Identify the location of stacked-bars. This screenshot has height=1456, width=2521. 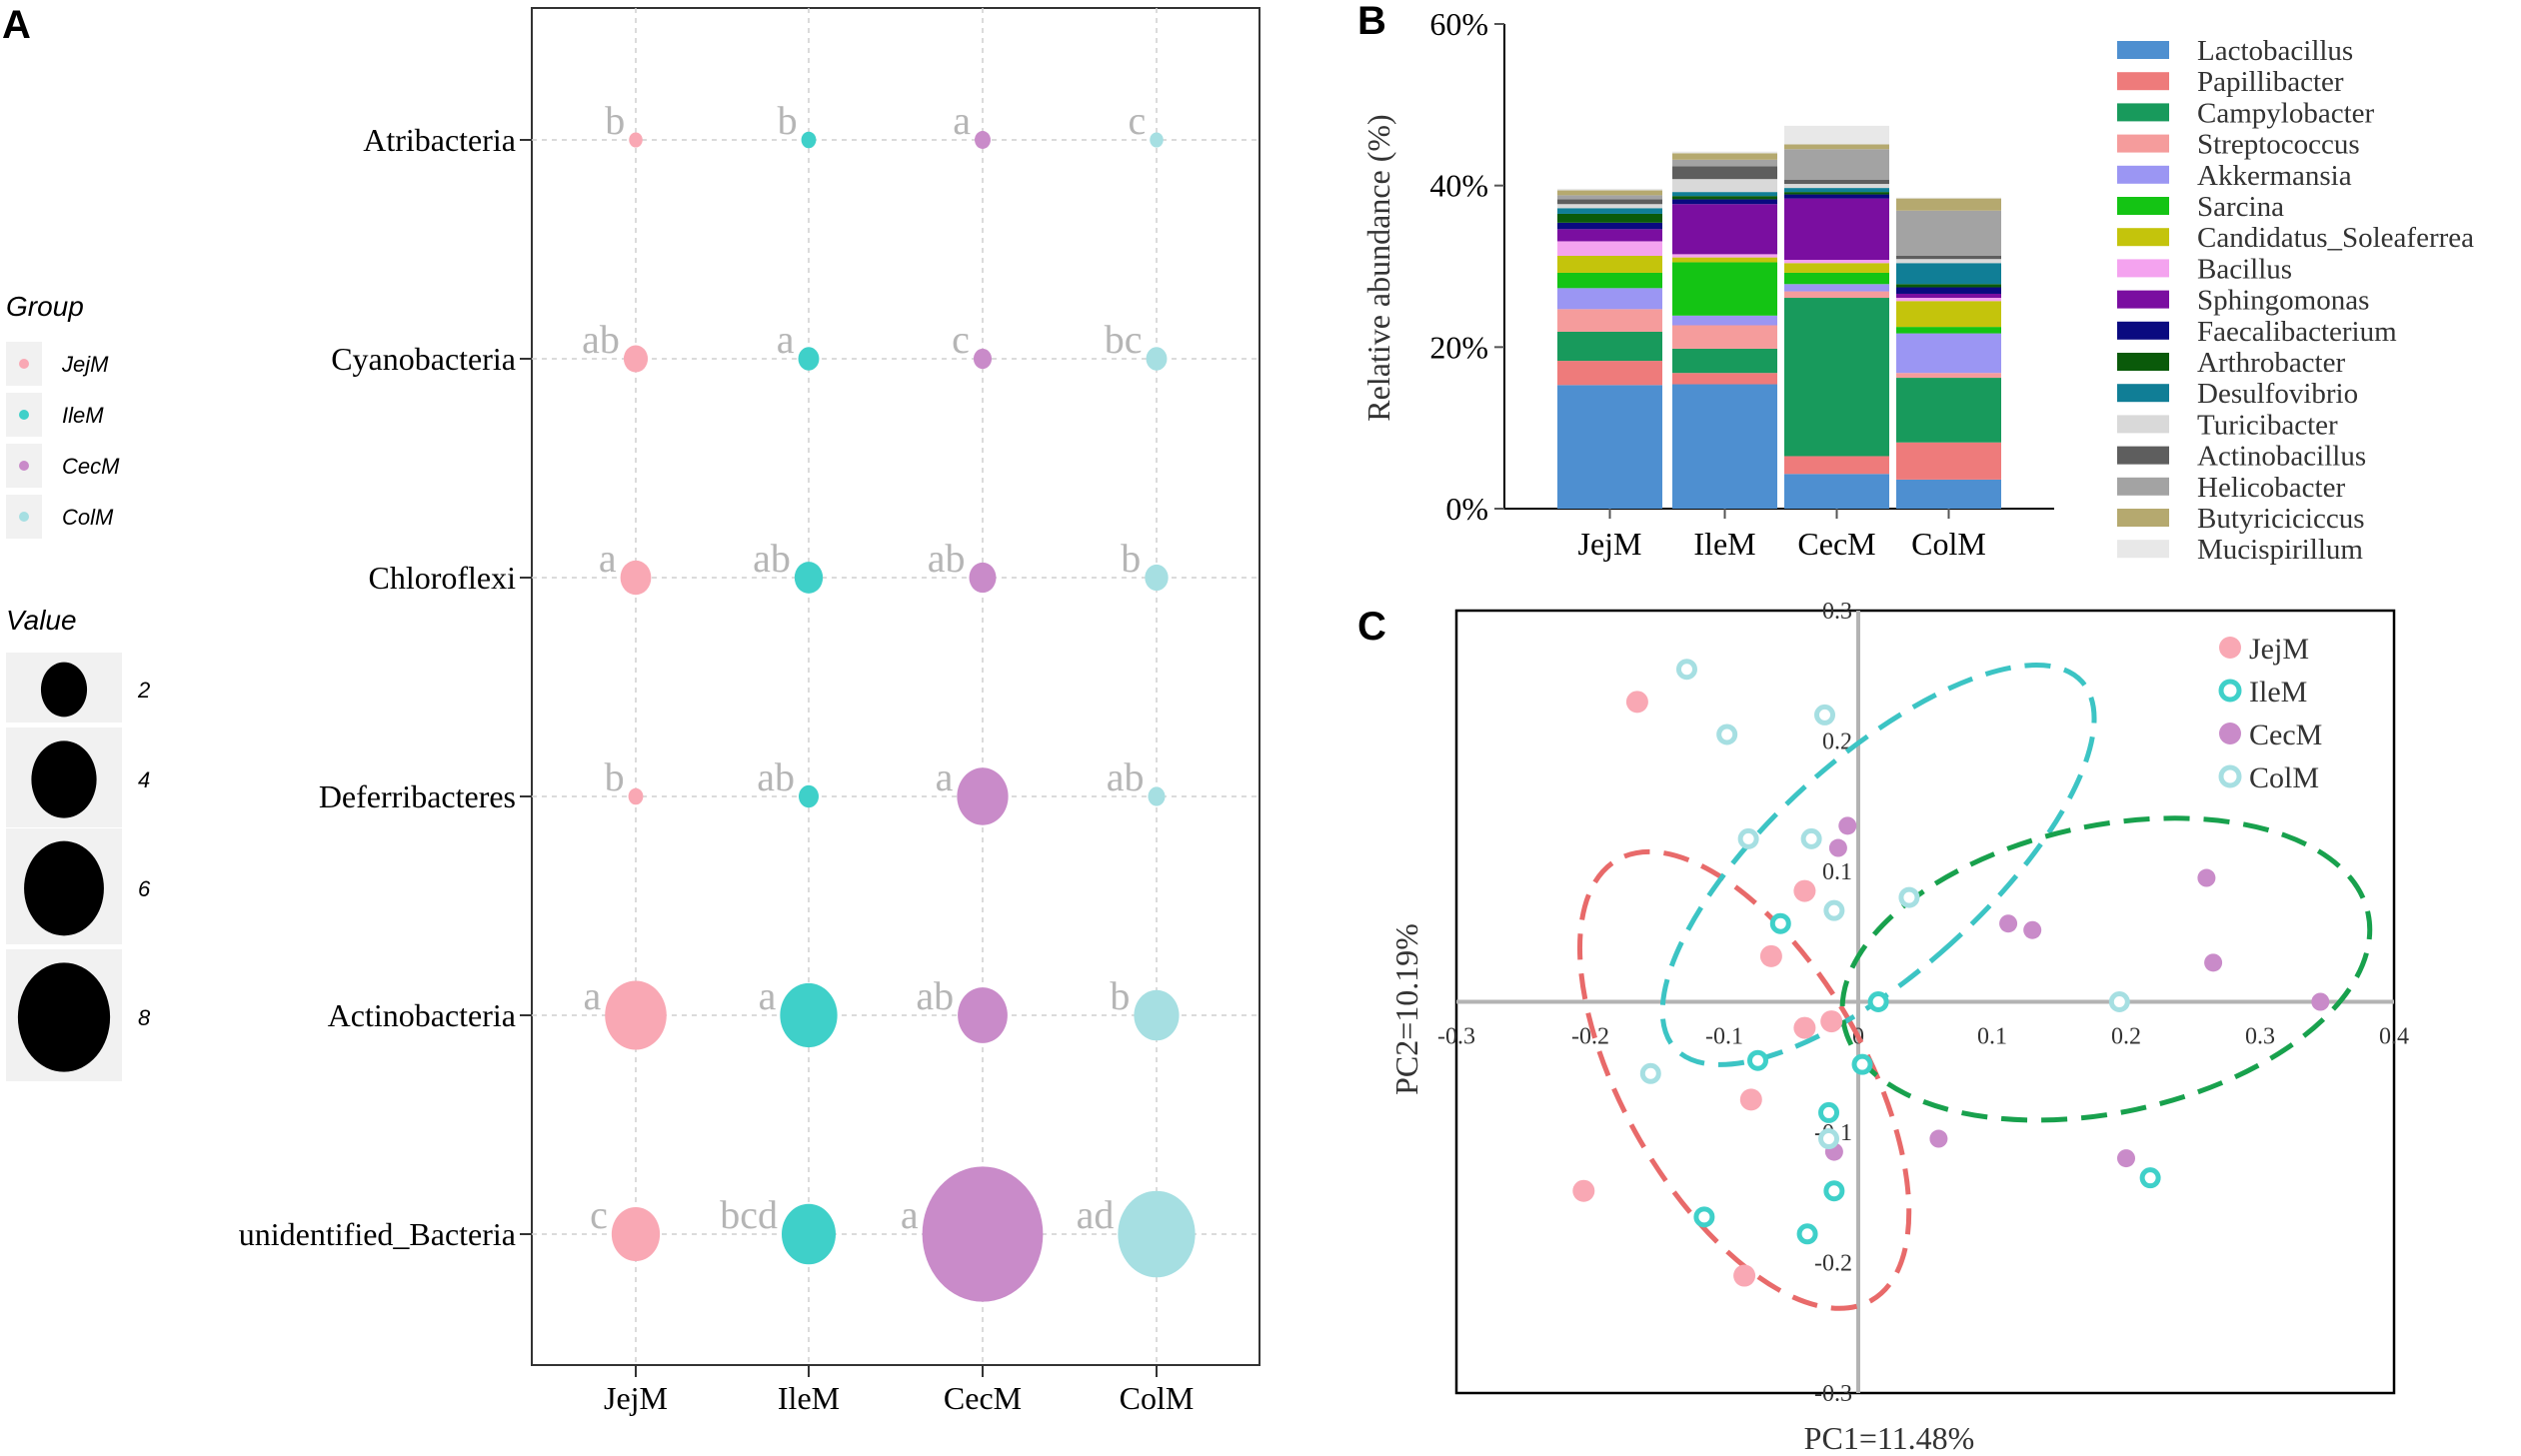
(1779, 317).